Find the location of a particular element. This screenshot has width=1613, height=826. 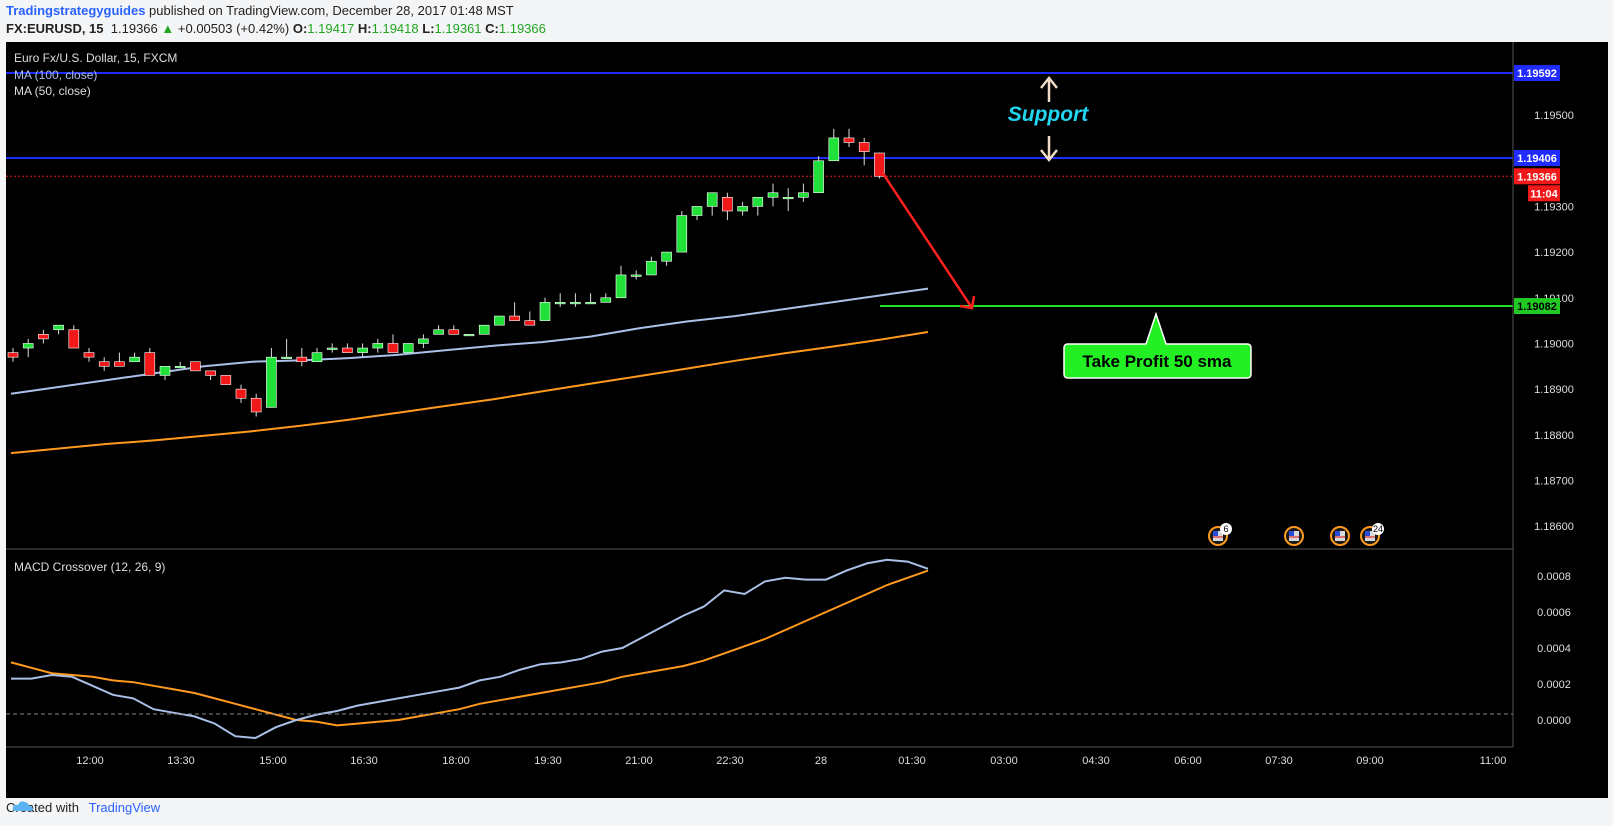

close-label: C: is located at coordinates (492, 28).